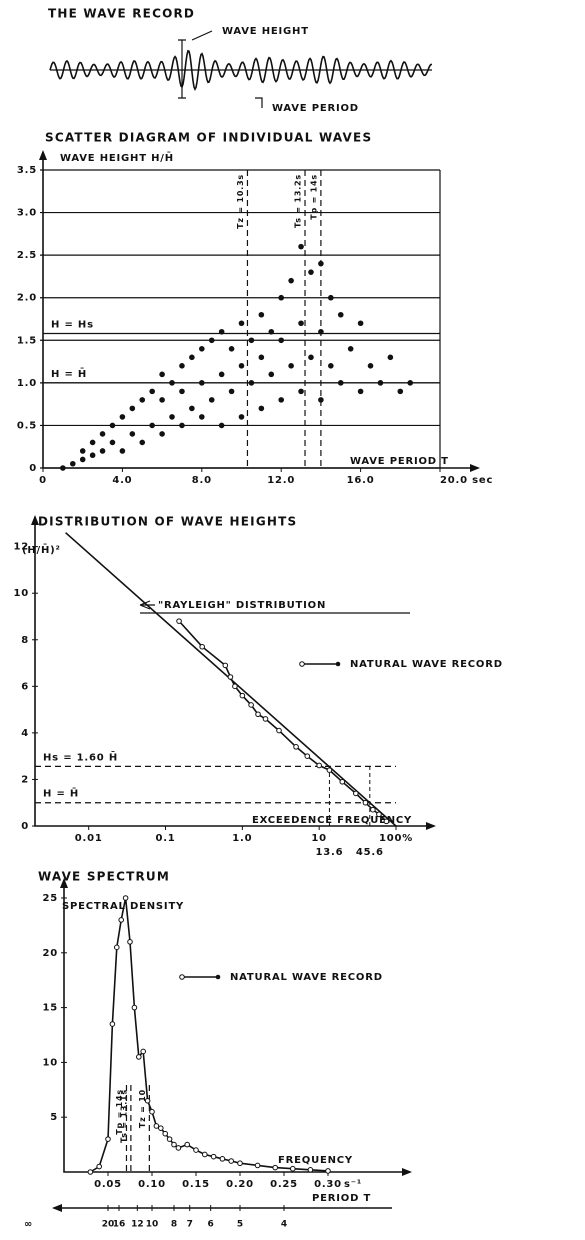  Describe the element at coordinates (27, 340) in the screenshot. I see `y-tick-label: 1.5` at that location.